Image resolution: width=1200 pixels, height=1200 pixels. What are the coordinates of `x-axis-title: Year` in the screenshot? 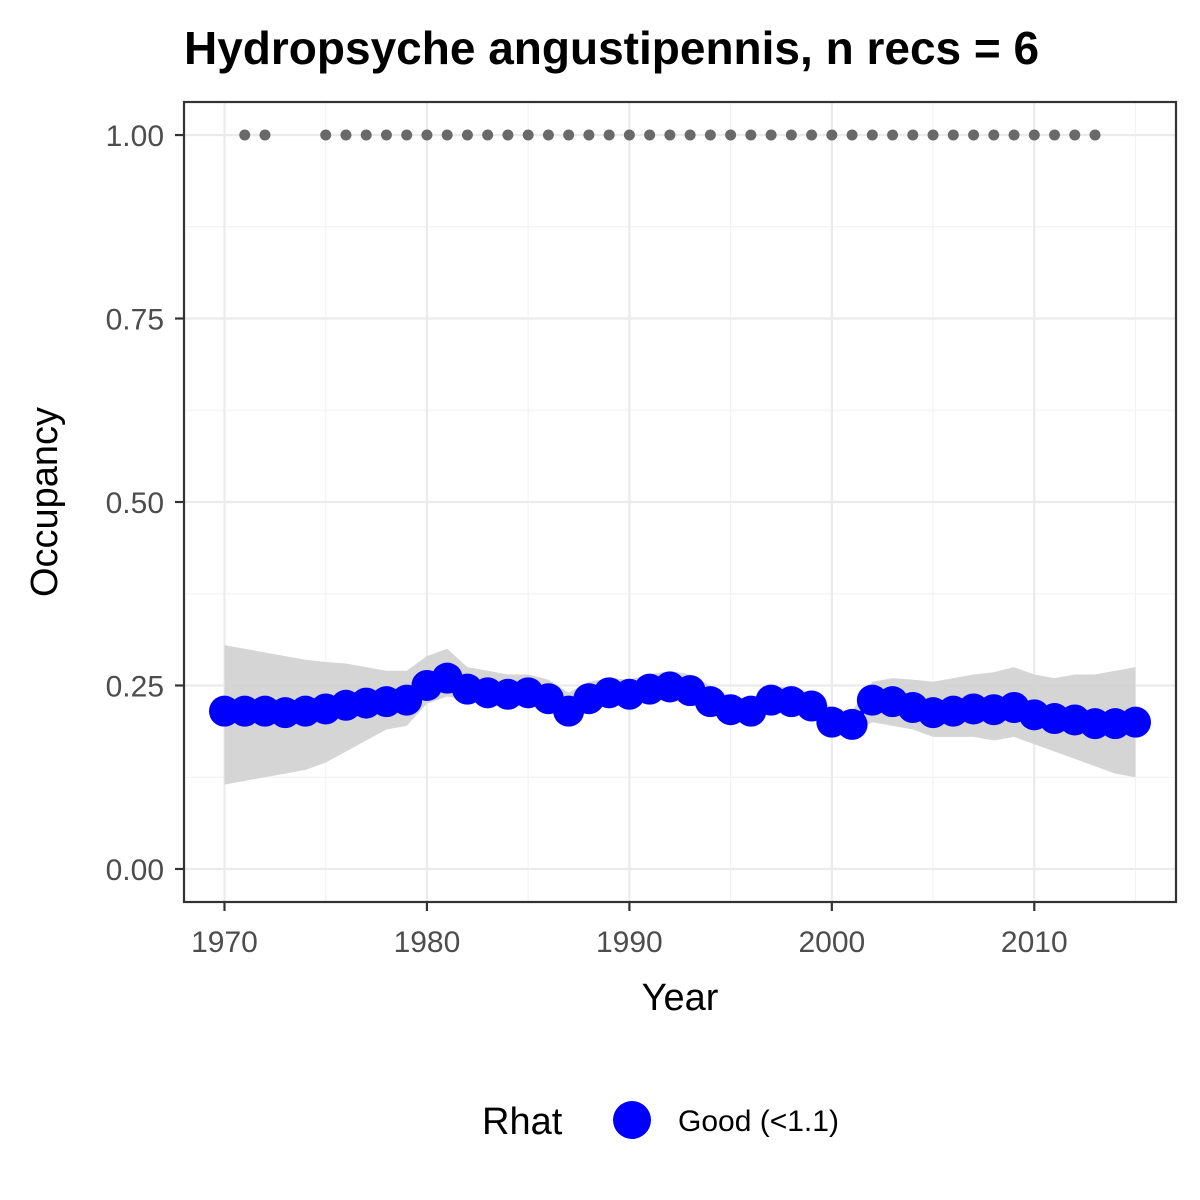 It's located at (680, 998).